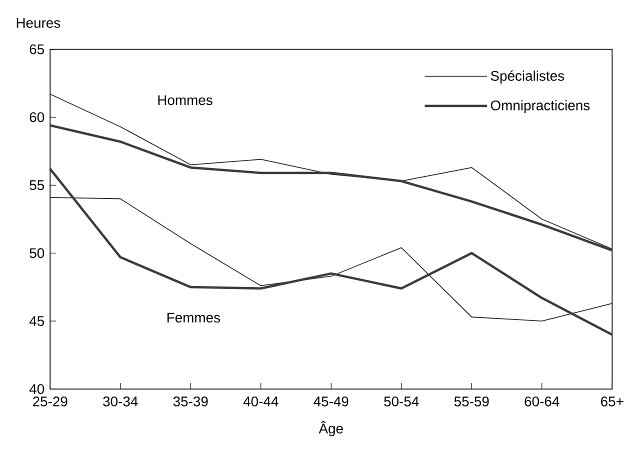 The height and width of the screenshot is (465, 628). I want to click on x-tick-label: 65+, so click(612, 401).